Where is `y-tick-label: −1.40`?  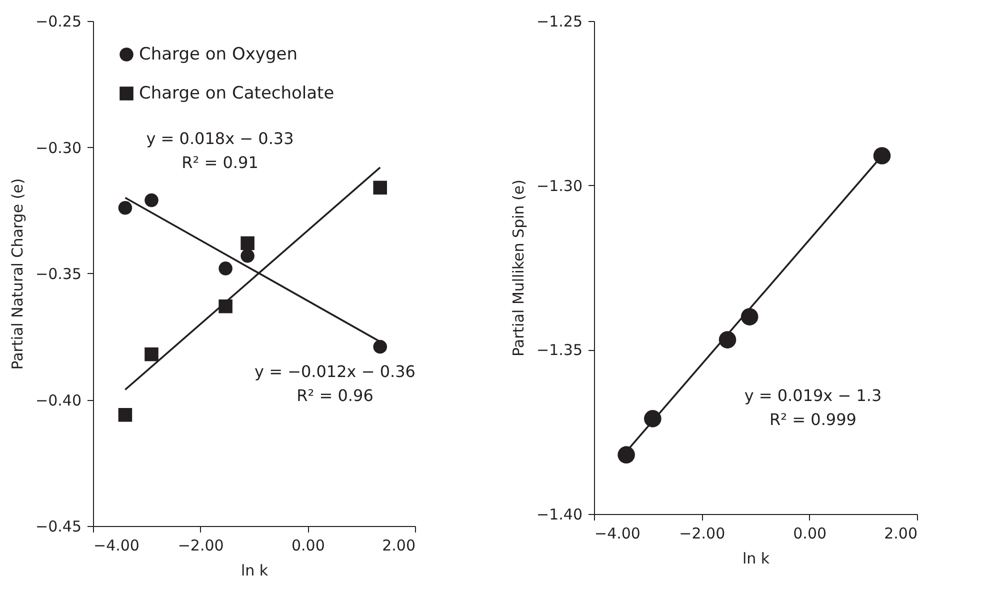
y-tick-label: −1.40 is located at coordinates (559, 515).